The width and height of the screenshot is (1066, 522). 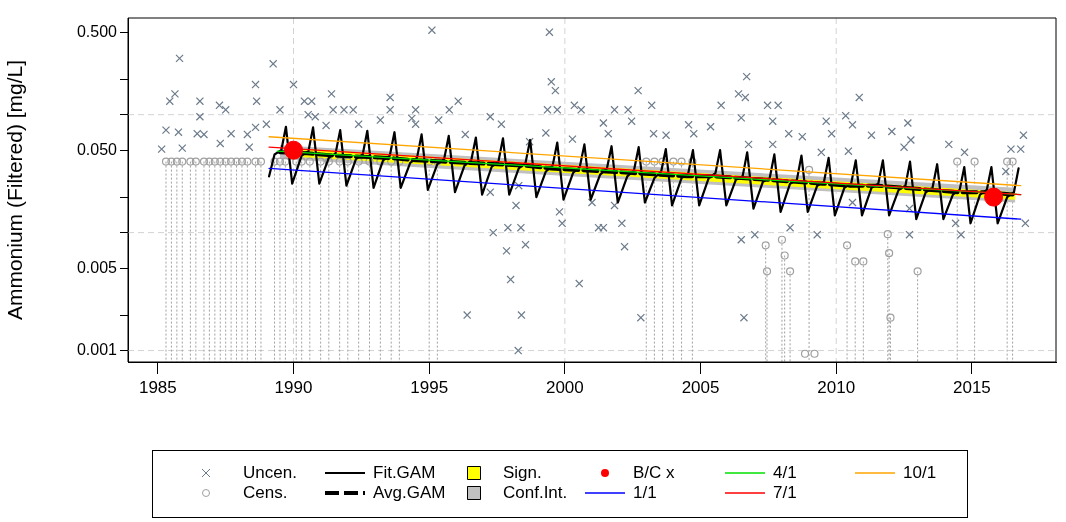 I want to click on y-tick-label: 0.050, so click(x=97, y=149).